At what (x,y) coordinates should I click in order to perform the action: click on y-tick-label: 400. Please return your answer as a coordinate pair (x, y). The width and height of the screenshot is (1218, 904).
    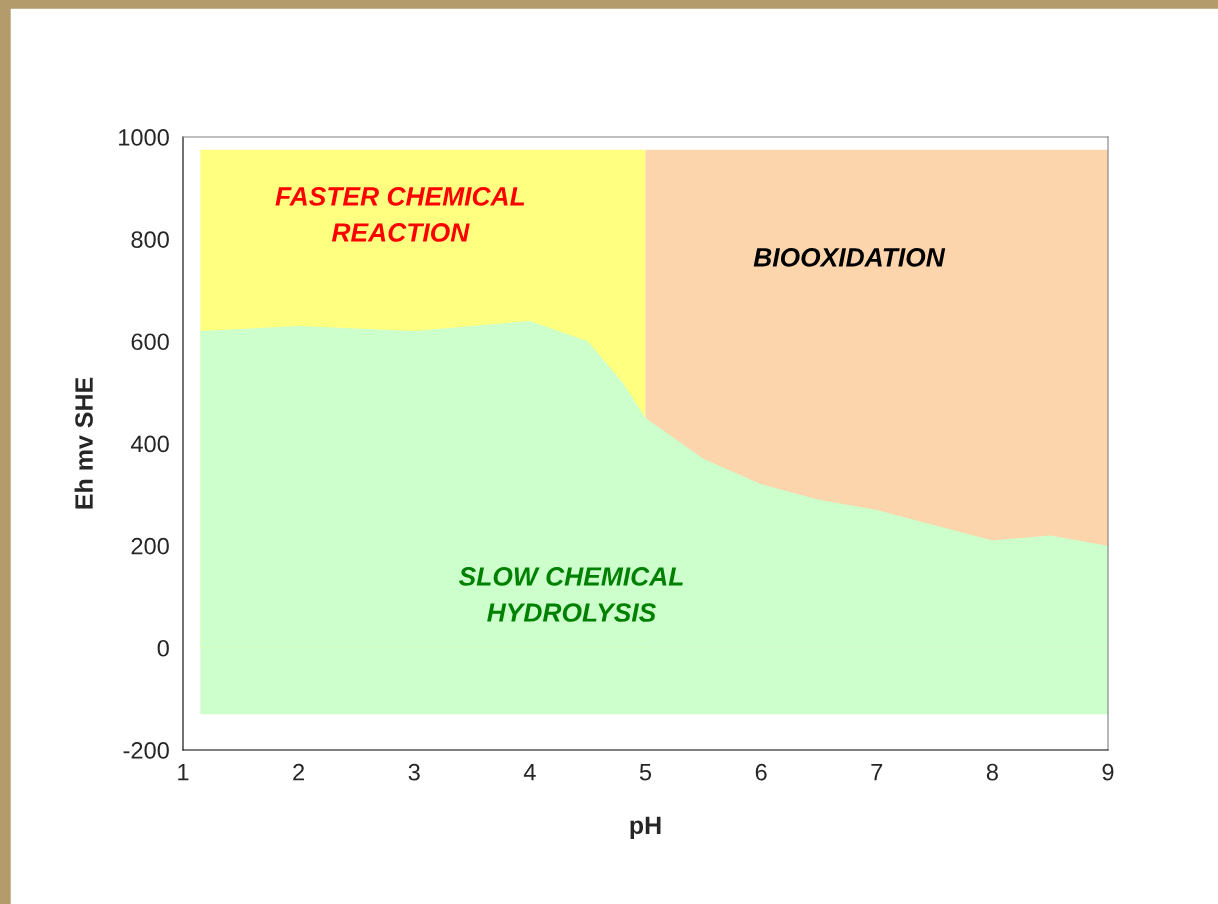
    Looking at the image, I should click on (149, 444).